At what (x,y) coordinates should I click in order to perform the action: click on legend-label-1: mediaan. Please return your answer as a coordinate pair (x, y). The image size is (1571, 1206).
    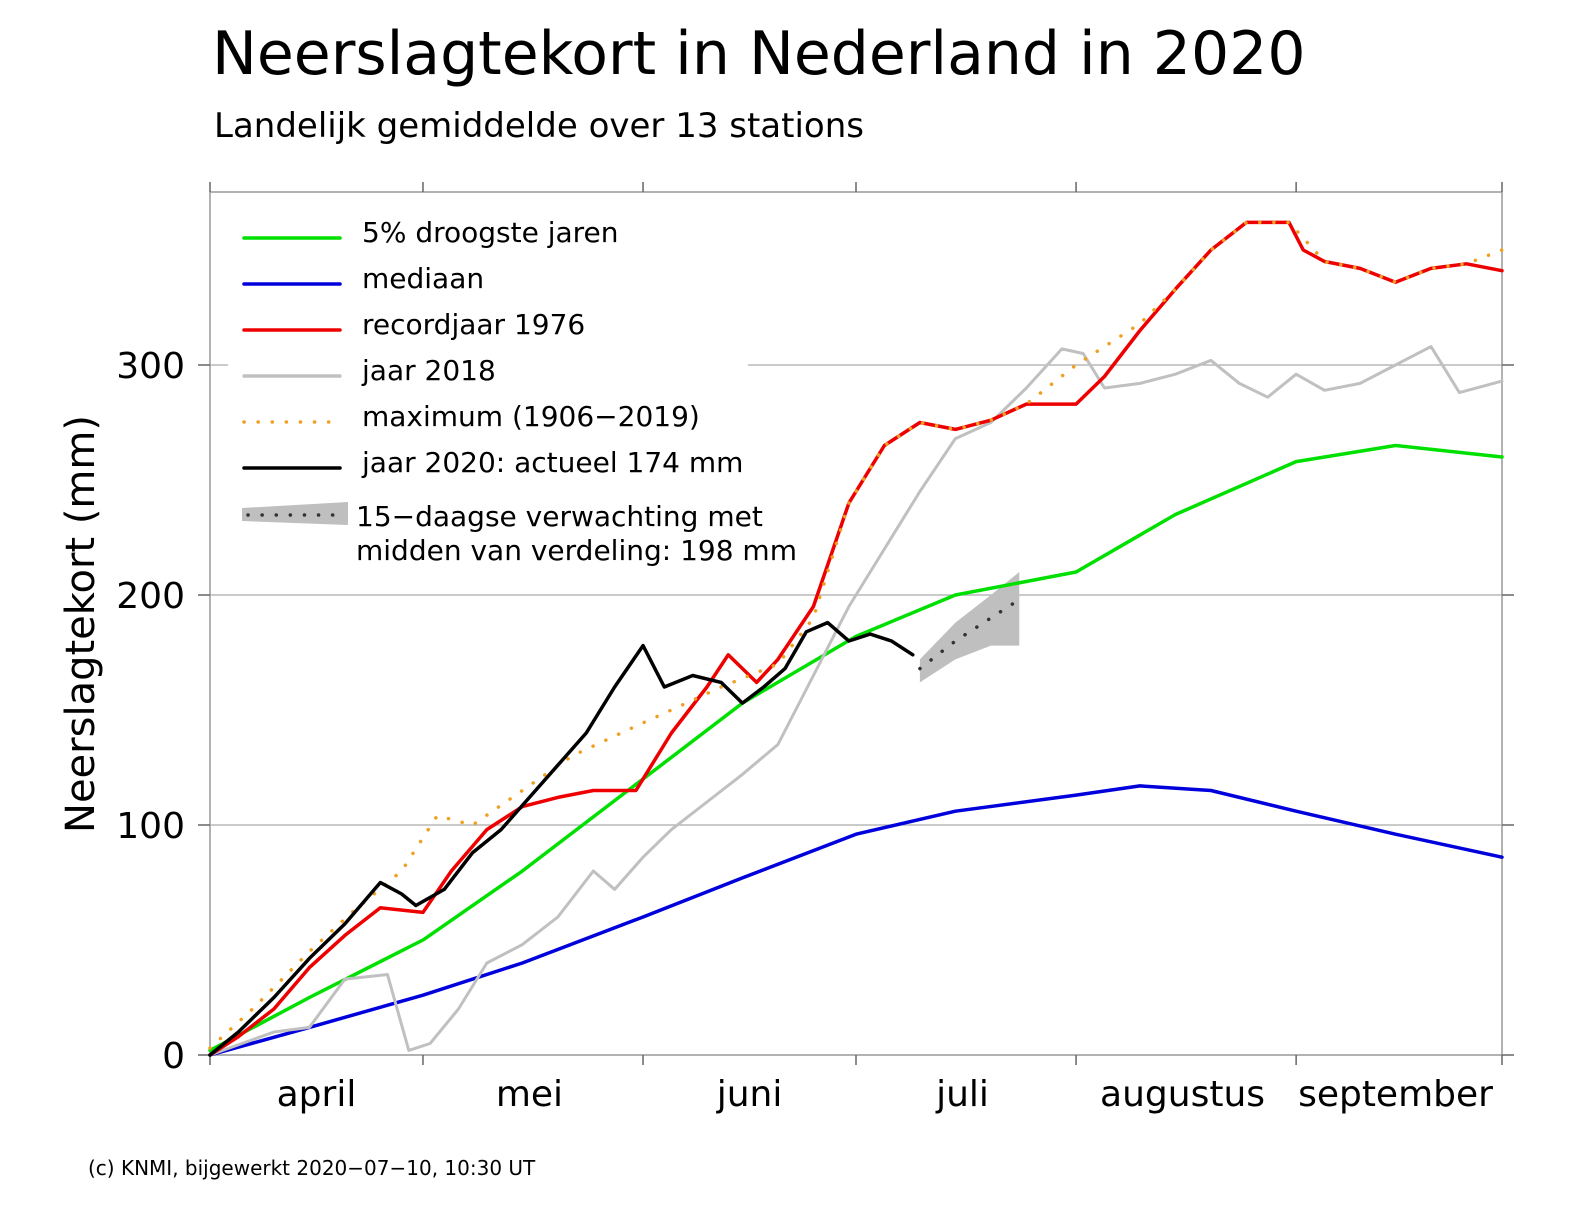
    Looking at the image, I should click on (423, 278).